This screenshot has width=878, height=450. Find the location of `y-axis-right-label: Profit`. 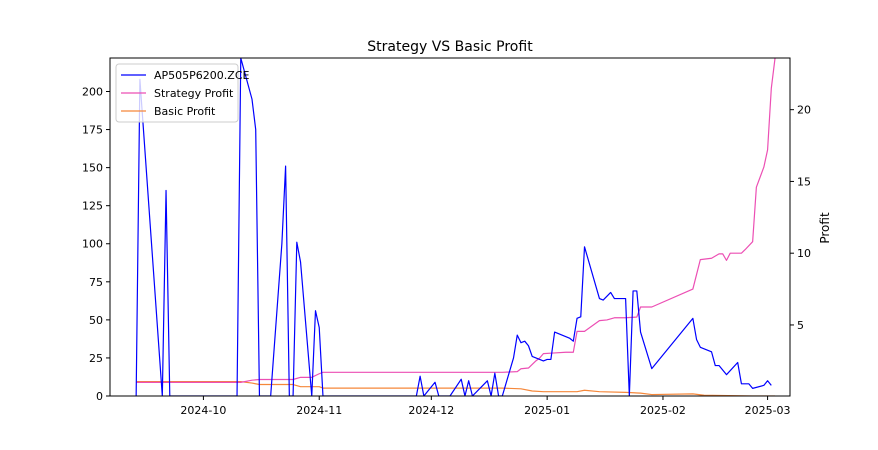

y-axis-right-label: Profit is located at coordinates (825, 228).